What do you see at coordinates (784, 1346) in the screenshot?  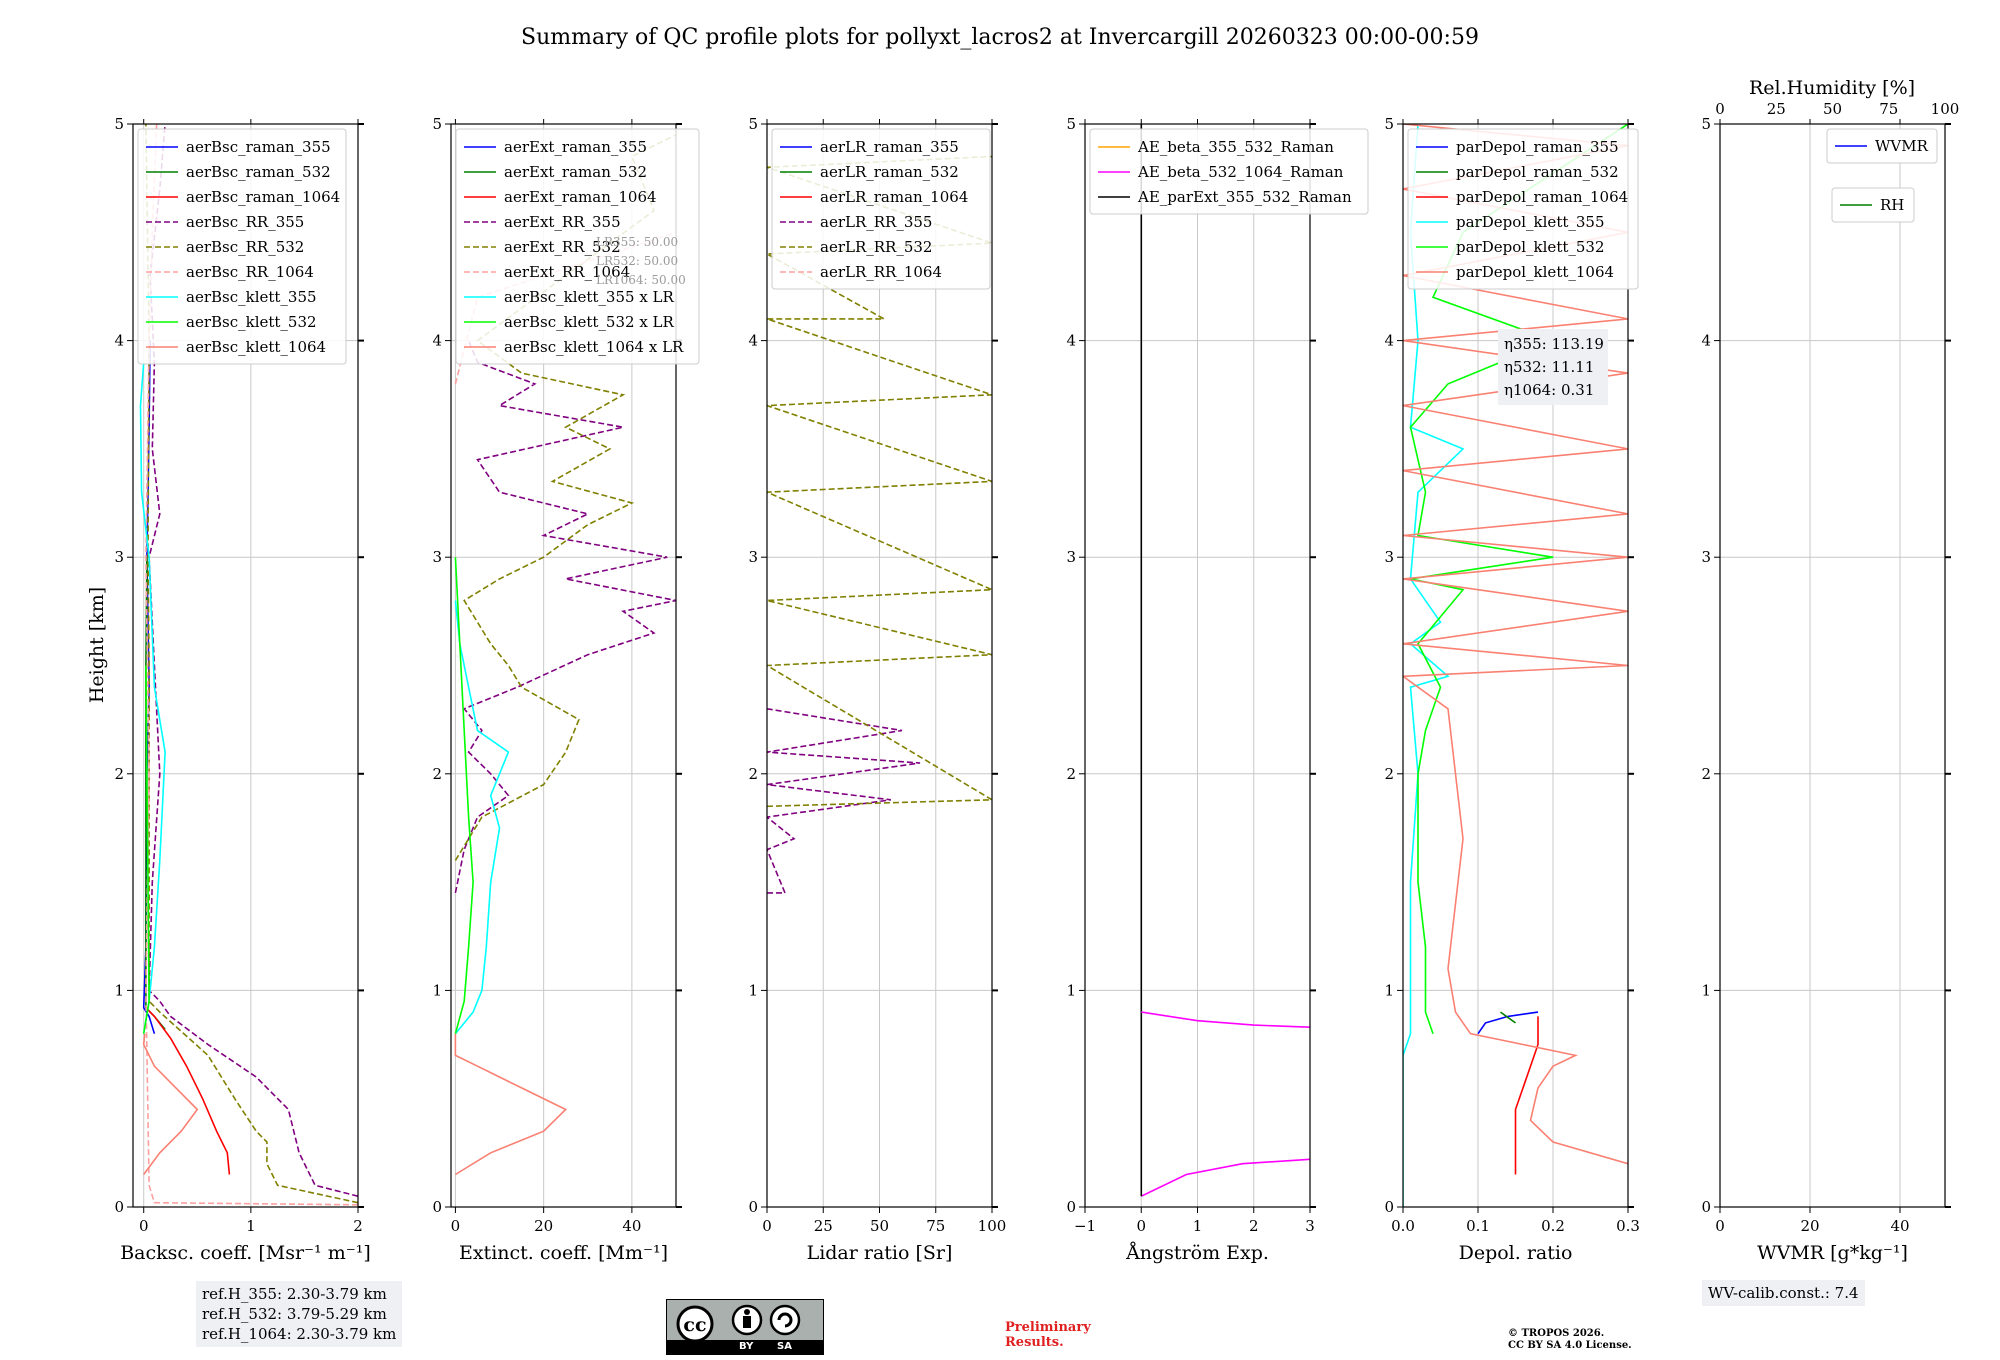 I see `license-sa: SA` at bounding box center [784, 1346].